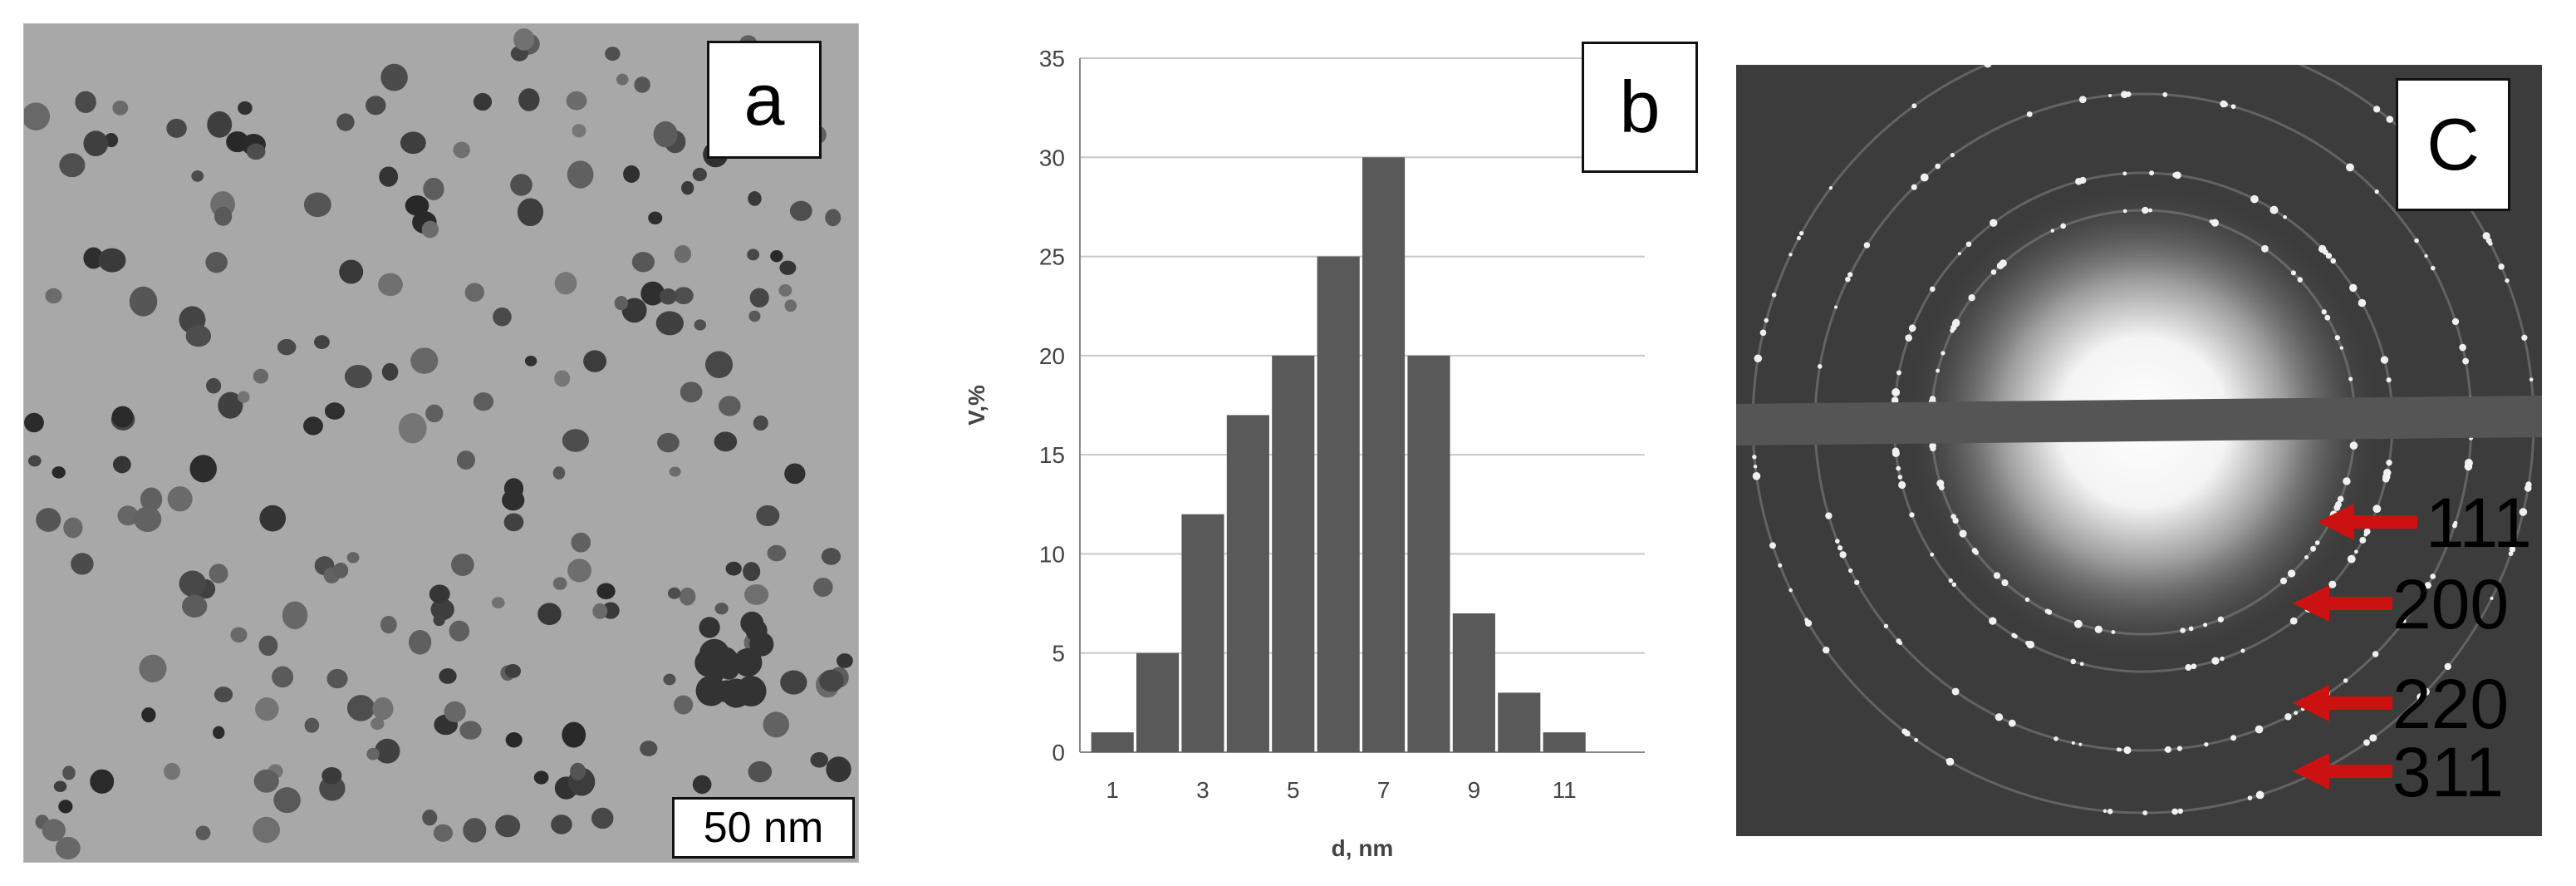 Image resolution: width=2576 pixels, height=886 pixels. I want to click on y-tick-label: 15, so click(1052, 455).